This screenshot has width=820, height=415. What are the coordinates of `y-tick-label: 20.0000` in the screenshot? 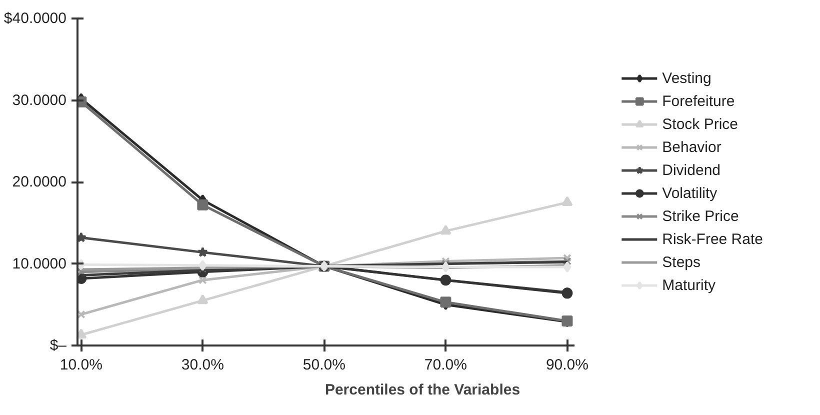 It's located at (39, 182).